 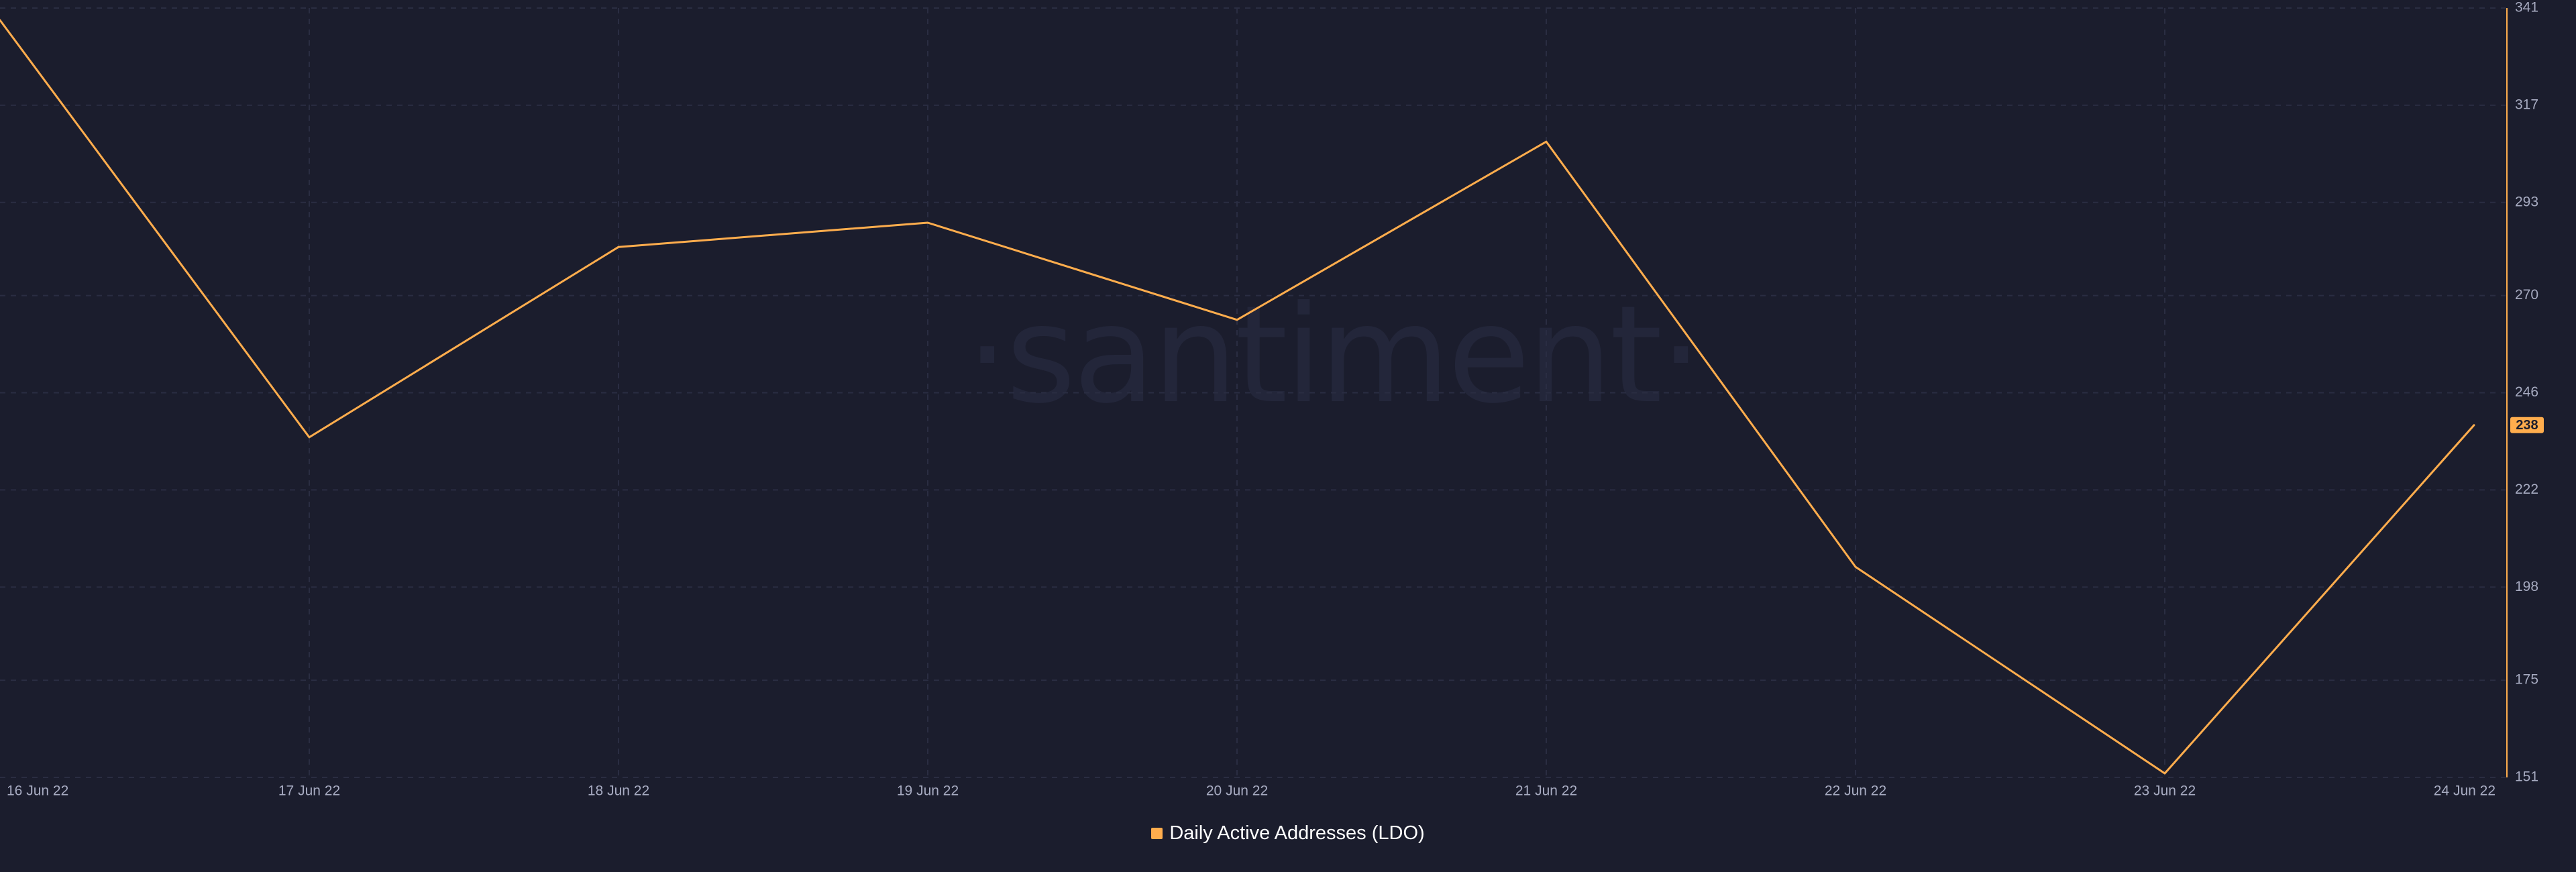 I want to click on y-tick-label: 175, so click(x=2526, y=680).